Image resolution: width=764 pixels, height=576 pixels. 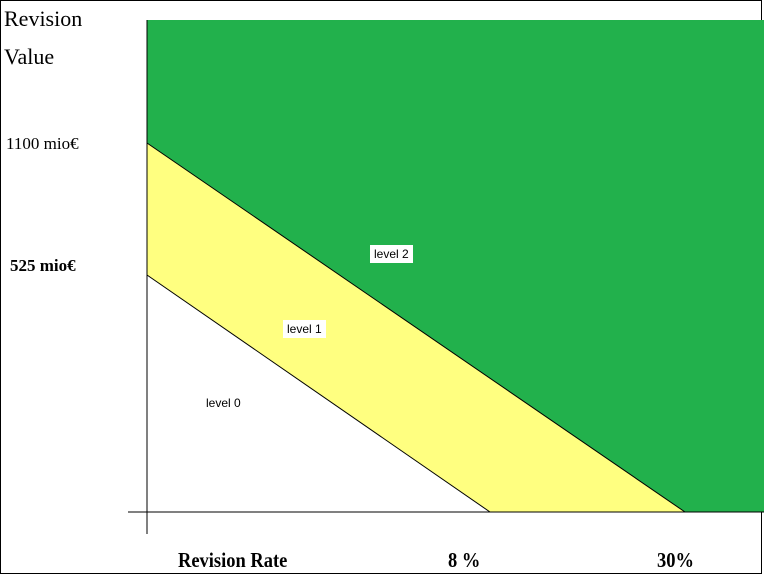 What do you see at coordinates (43, 18) in the screenshot?
I see `y-axis-title-line1: Revision` at bounding box center [43, 18].